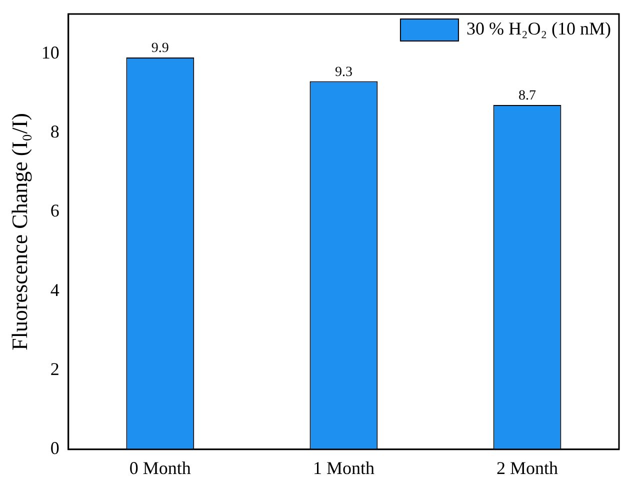  Describe the element at coordinates (527, 468) in the screenshot. I see `x-tick-label: 2 Month` at that location.